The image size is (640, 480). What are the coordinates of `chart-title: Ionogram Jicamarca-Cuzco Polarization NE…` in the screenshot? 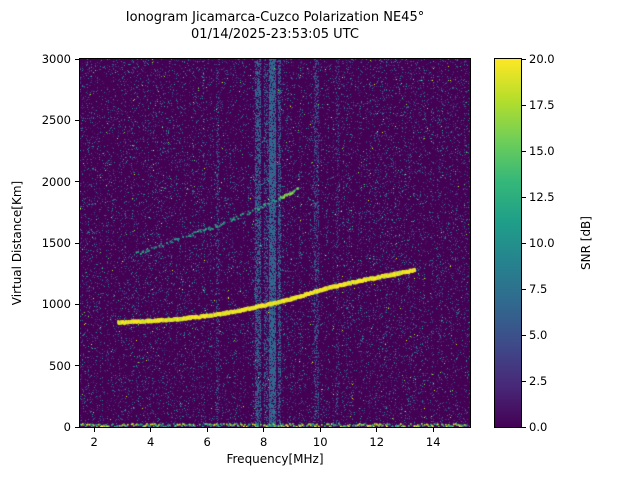 It's located at (275, 26).